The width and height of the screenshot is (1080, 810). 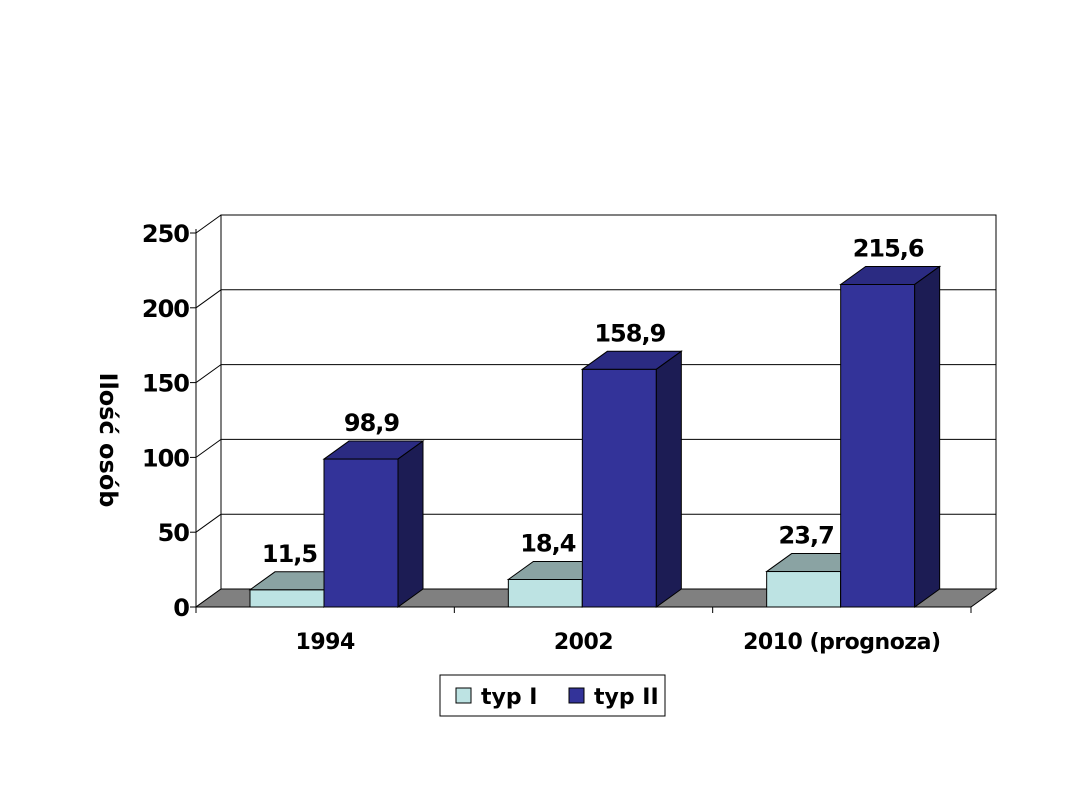 What do you see at coordinates (583, 642) in the screenshot?
I see `x-tick-label: 2002` at bounding box center [583, 642].